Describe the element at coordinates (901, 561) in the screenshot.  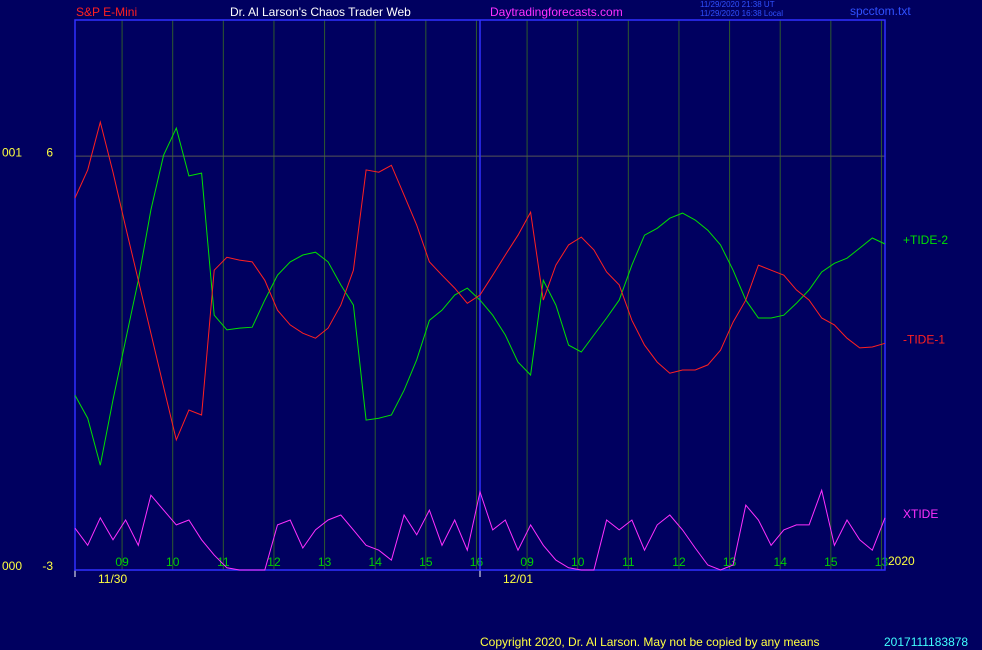
I see `year: 2020` at that location.